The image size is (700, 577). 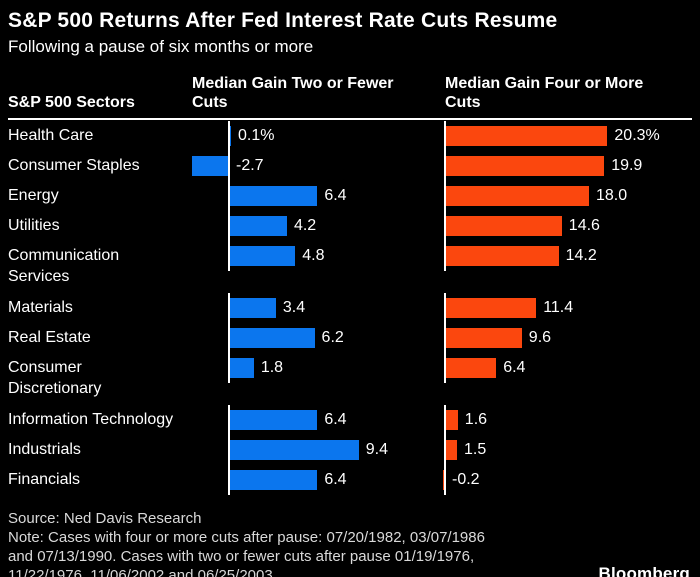 I want to click on value-label-four-or-more: 20.3%, so click(x=637, y=135).